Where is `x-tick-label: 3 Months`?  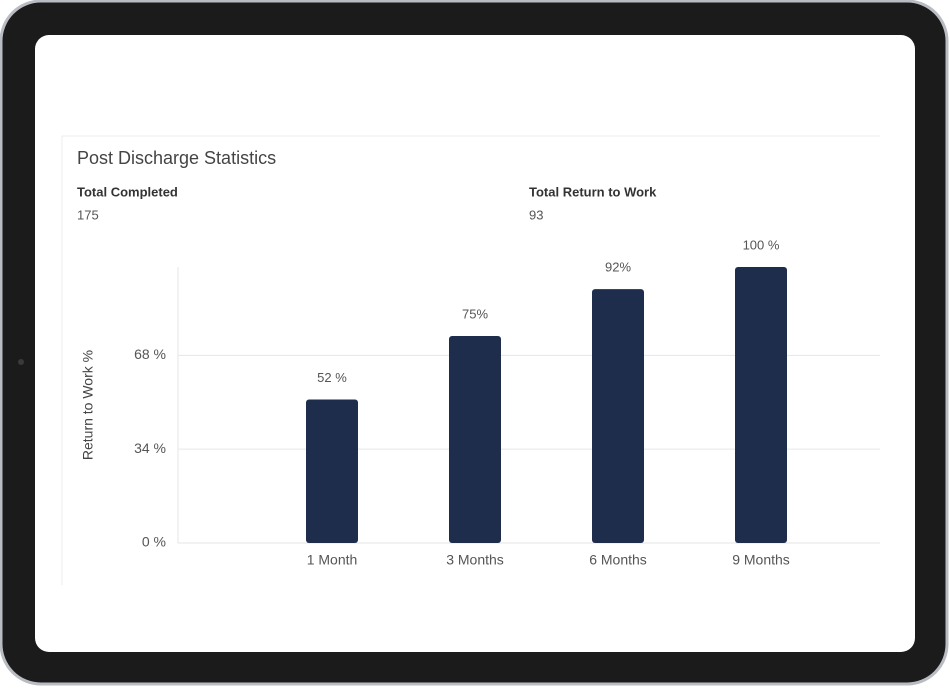 x-tick-label: 3 Months is located at coordinates (475, 560).